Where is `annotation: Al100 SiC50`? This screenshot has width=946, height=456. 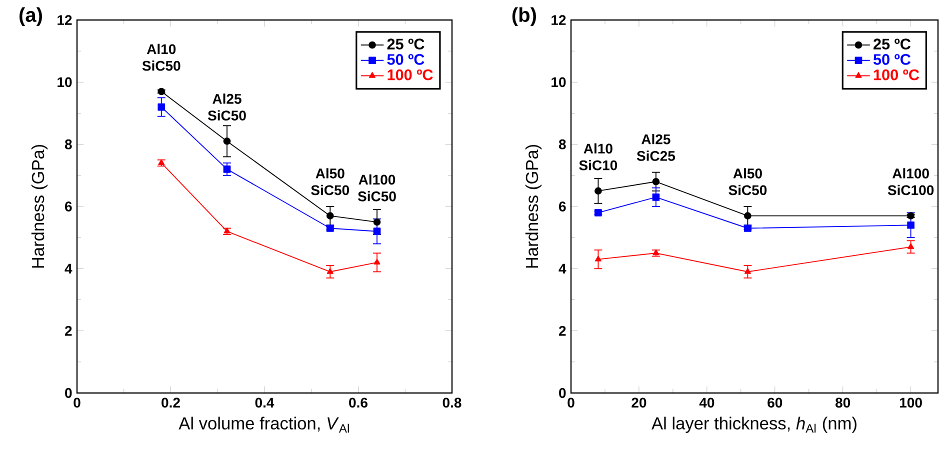 annotation: Al100 SiC50 is located at coordinates (377, 188).